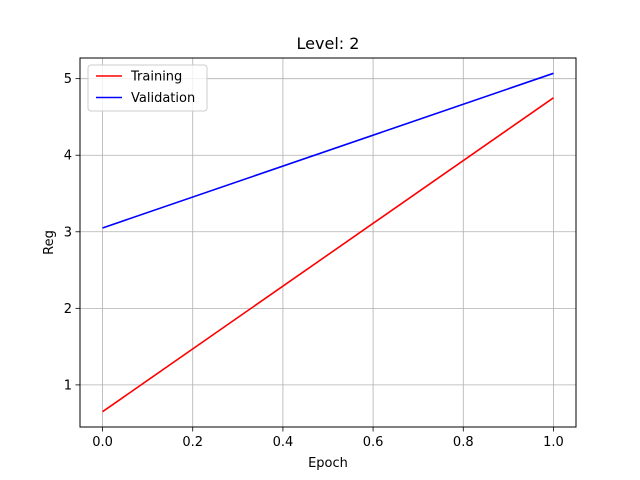 The width and height of the screenshot is (640, 480). I want to click on x-tick-label: 0.8, so click(463, 442).